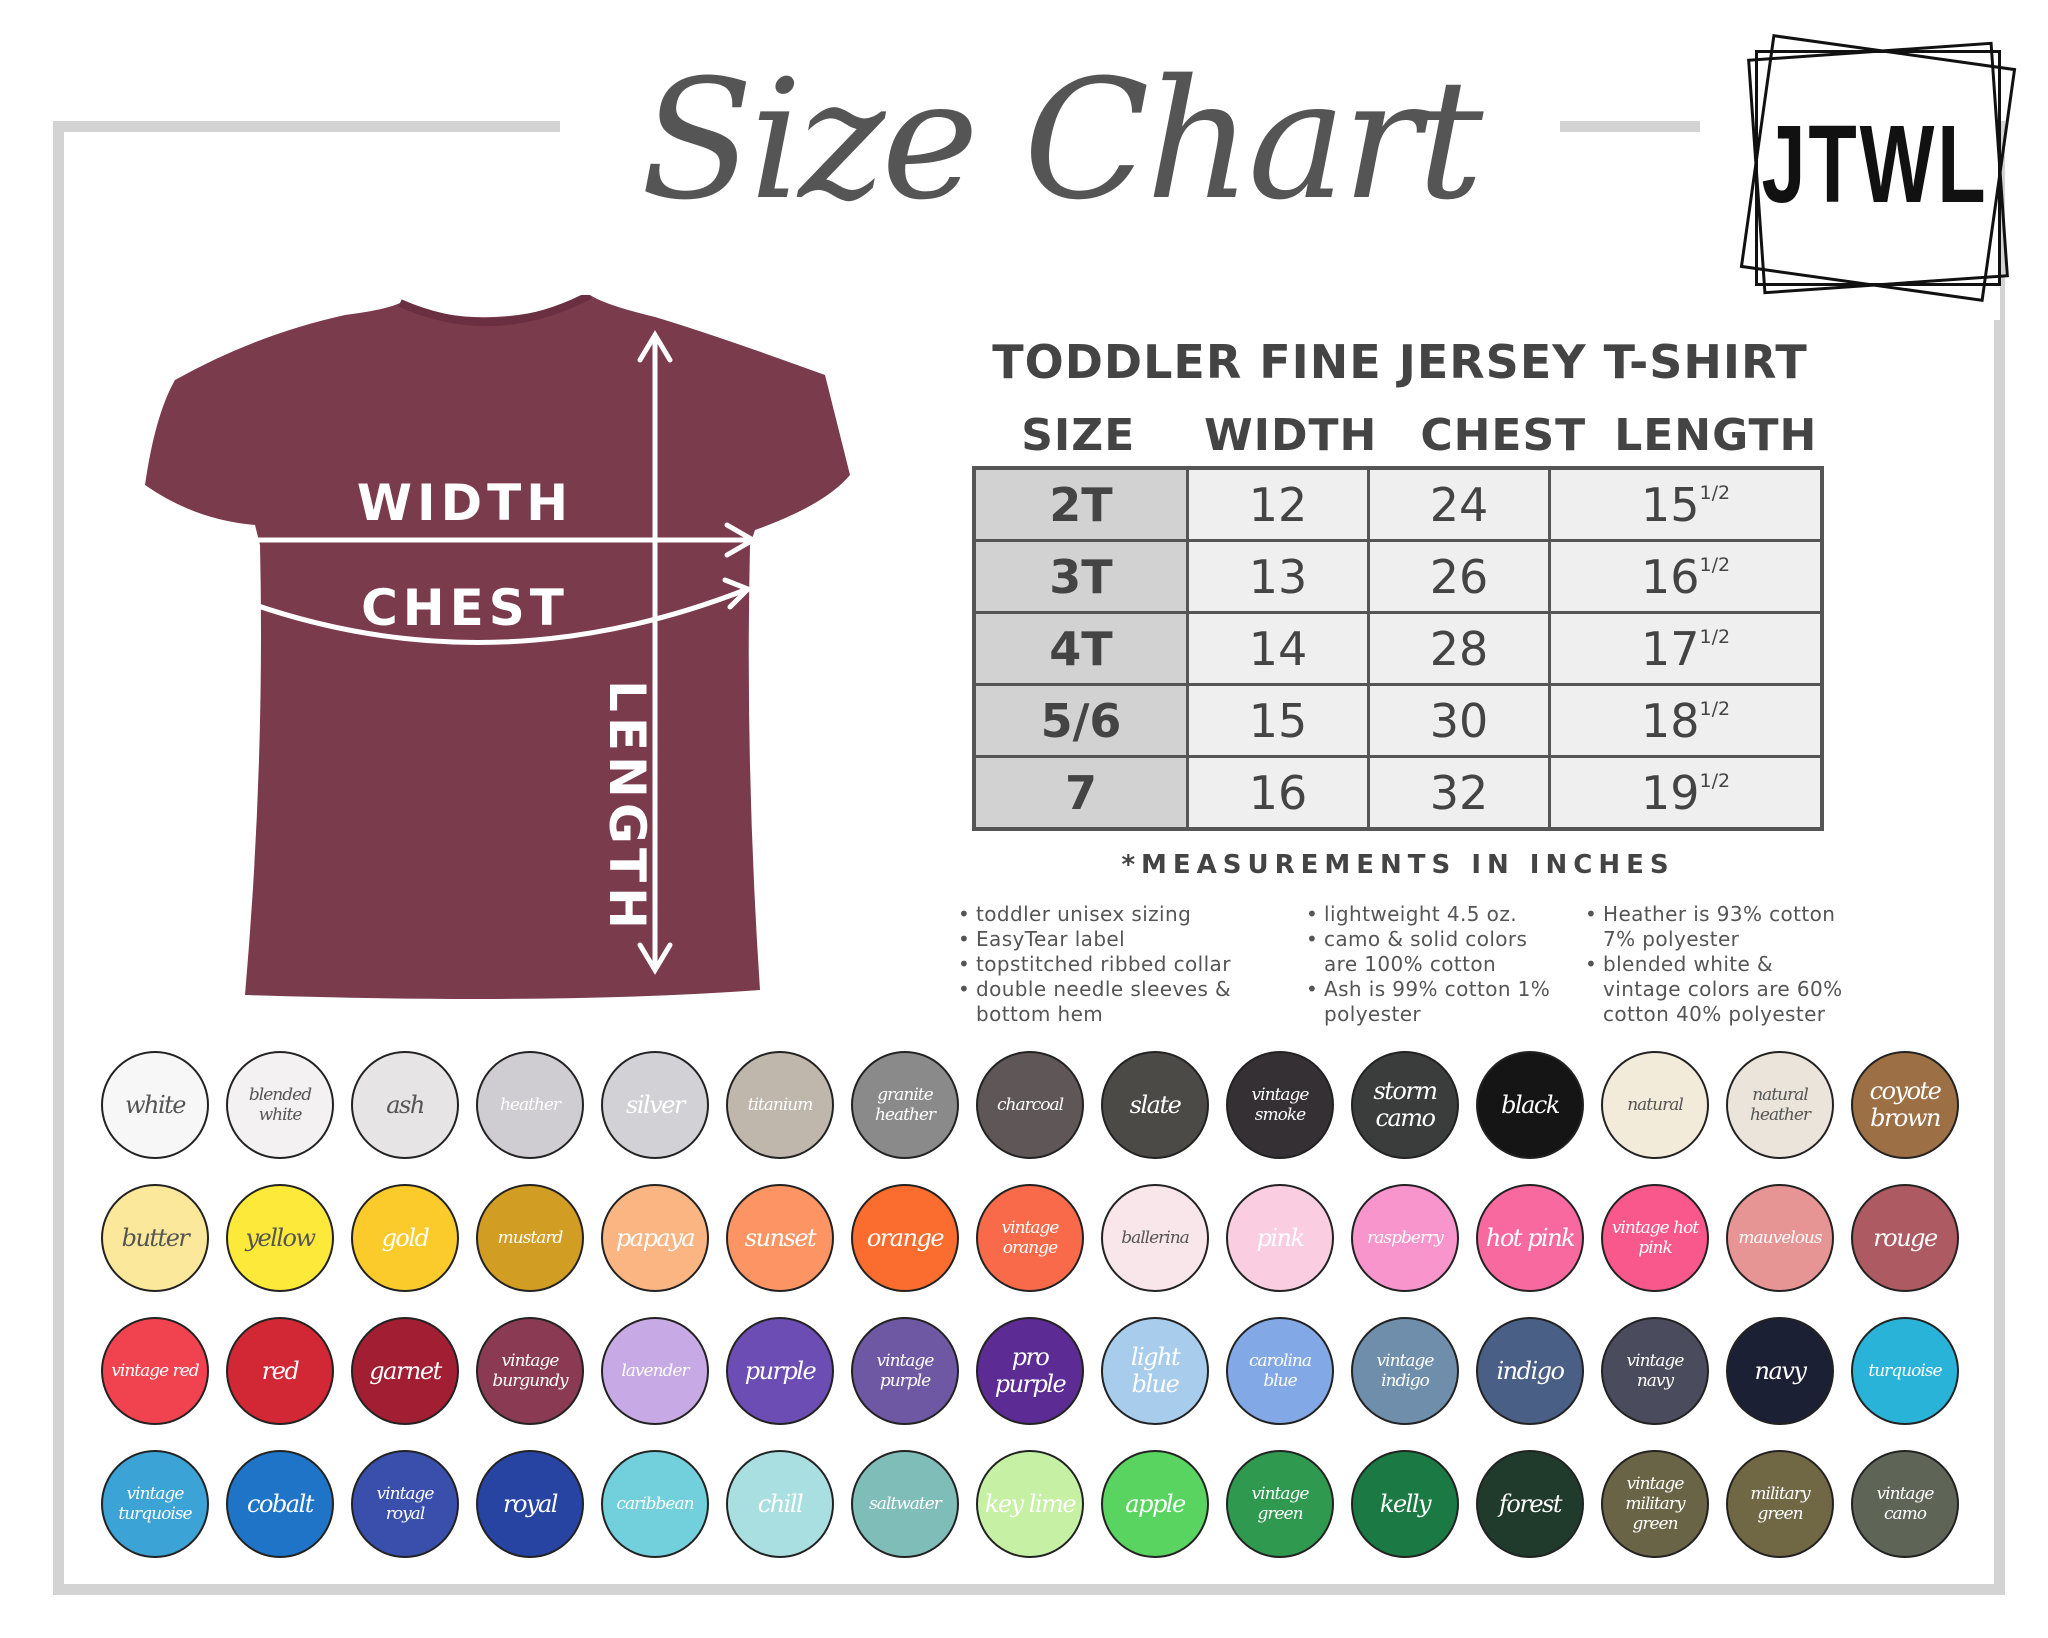 This screenshot has height=1638, width=2048. I want to click on swatch-vintage-smoke: vintage smoke, so click(1280, 1105).